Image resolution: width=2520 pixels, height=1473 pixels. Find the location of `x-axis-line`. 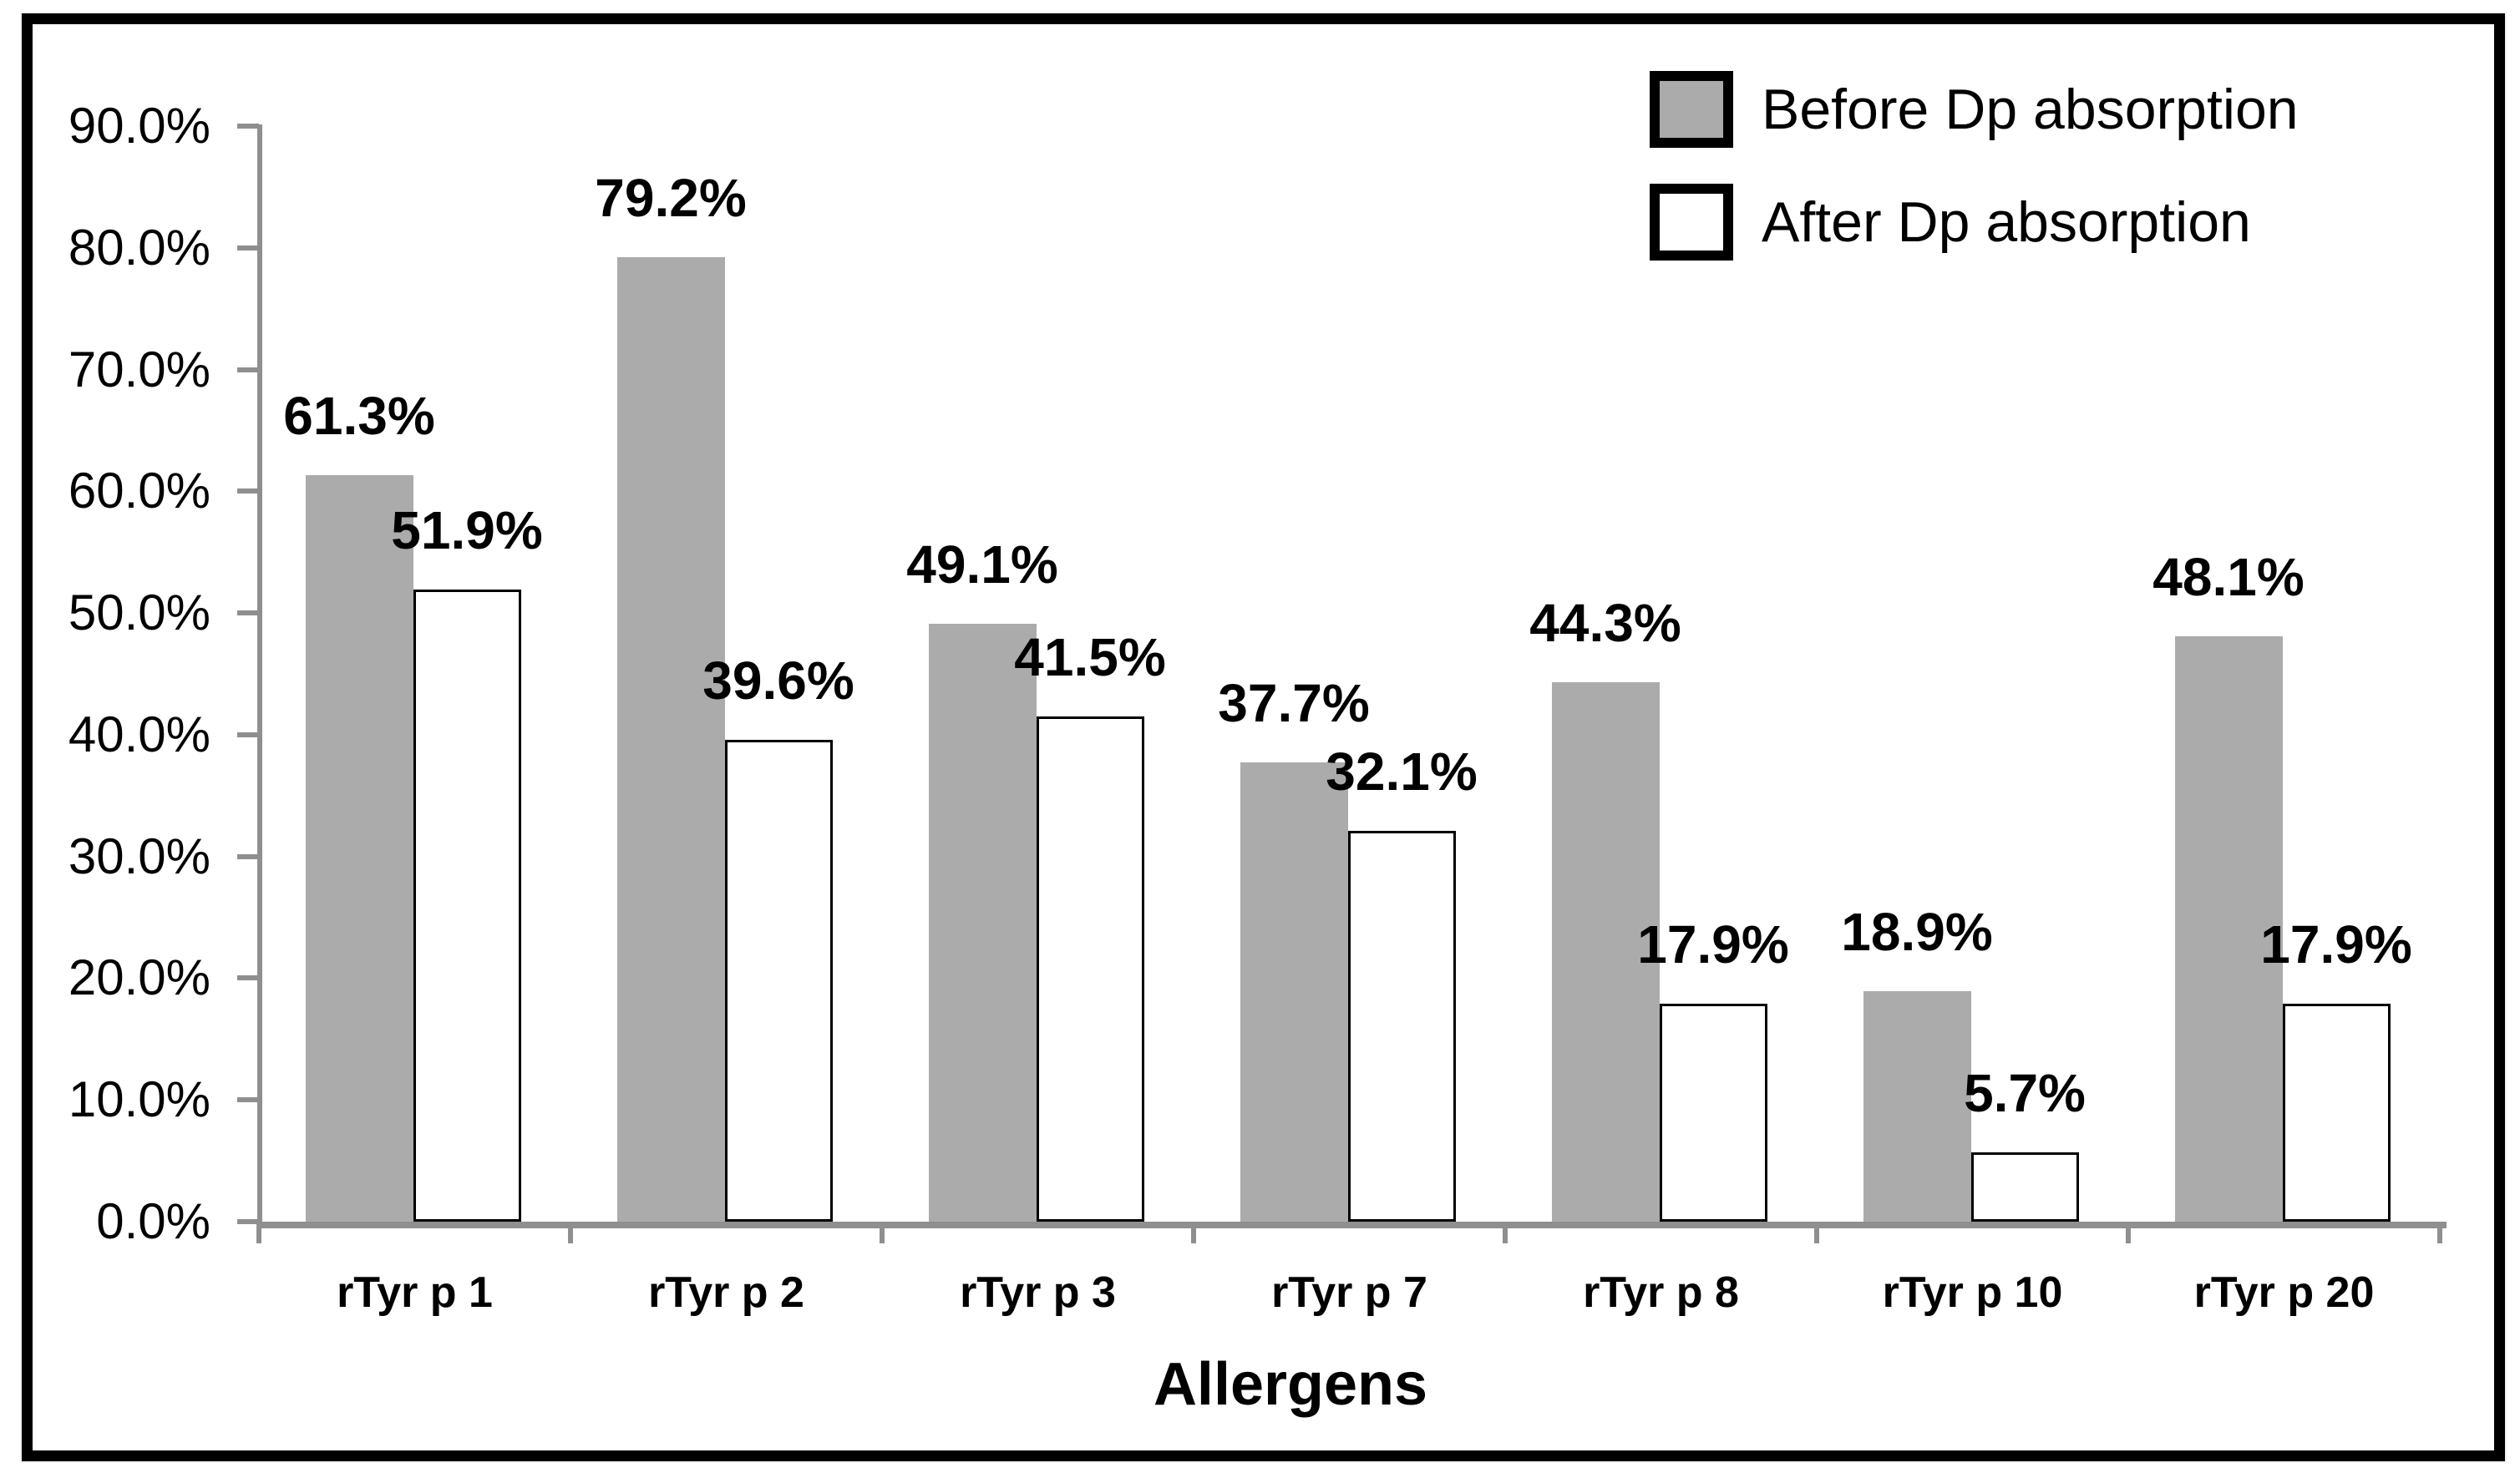

x-axis-line is located at coordinates (1351, 1225).